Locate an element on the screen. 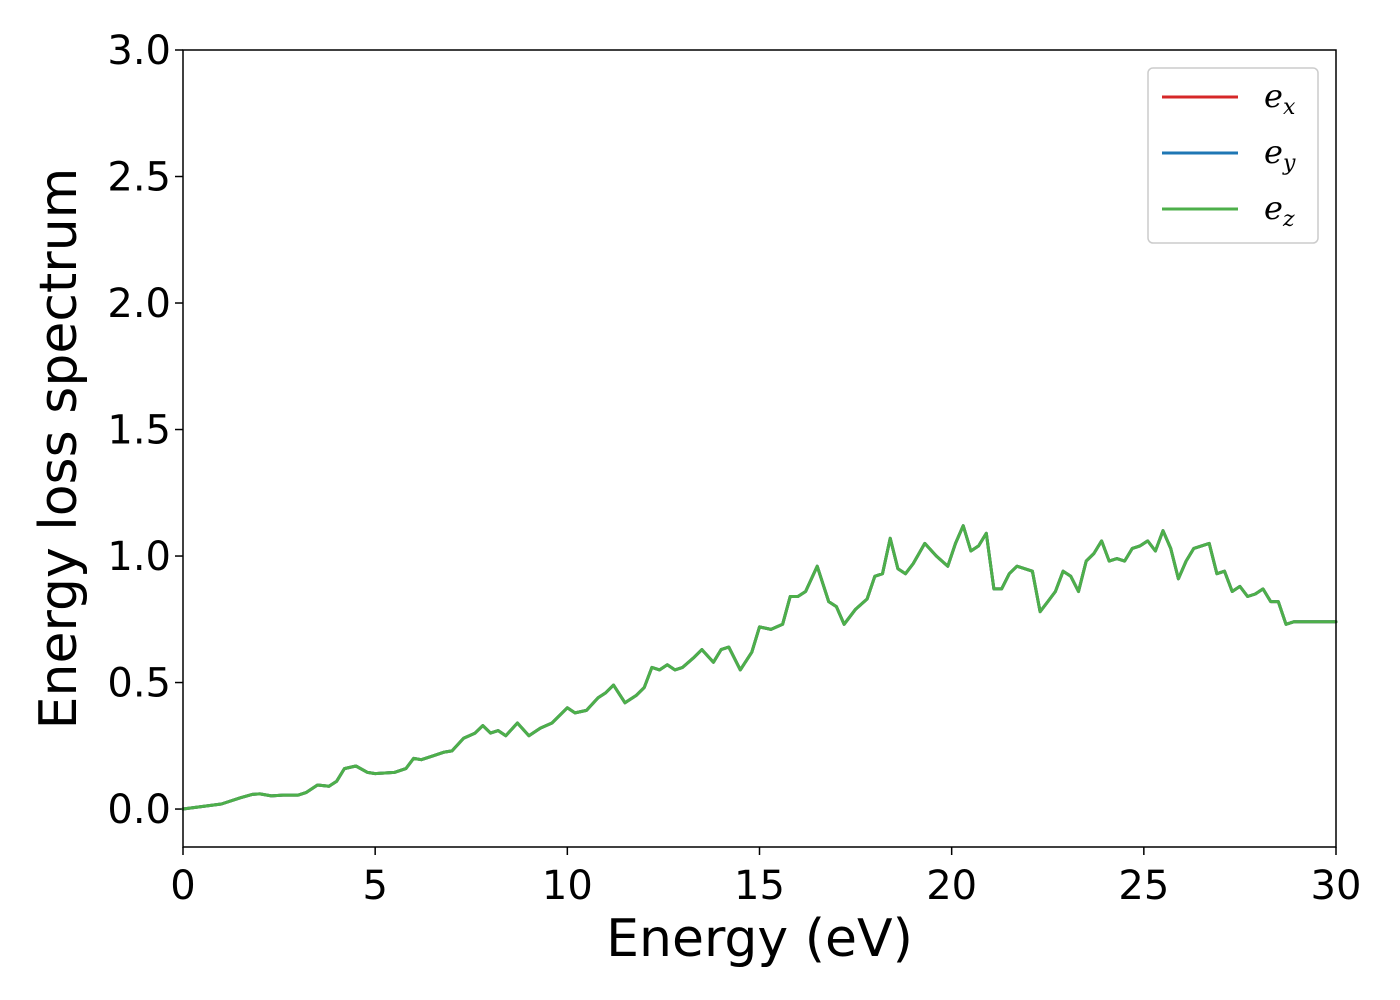  y-axis-ticks: 0.0 0.5 1.0 1.5 2.0 2.5 3.0 is located at coordinates (145, 430).